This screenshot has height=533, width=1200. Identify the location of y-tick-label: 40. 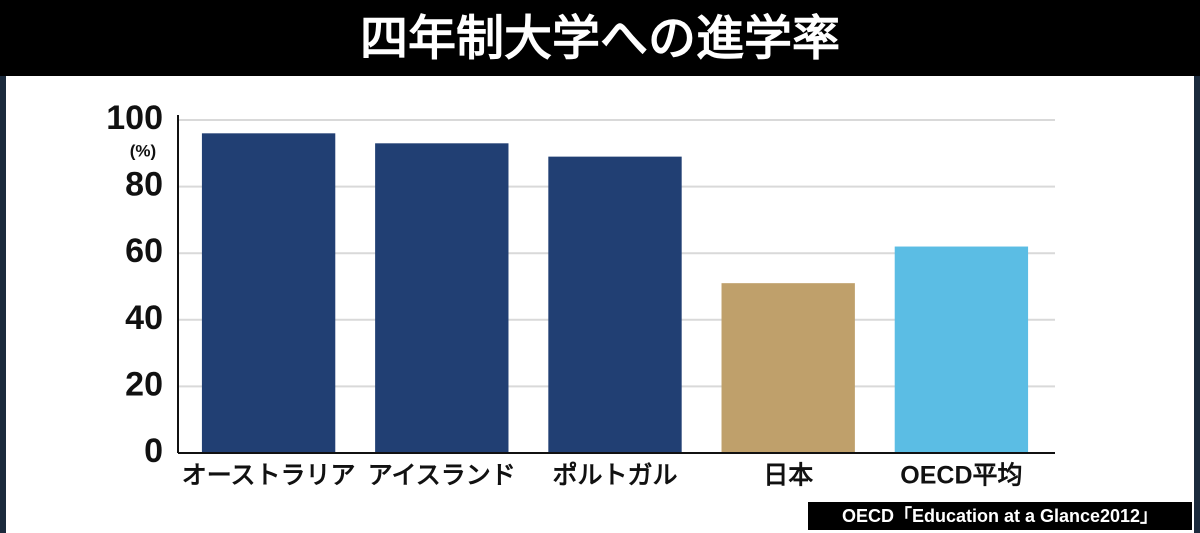
(144, 318).